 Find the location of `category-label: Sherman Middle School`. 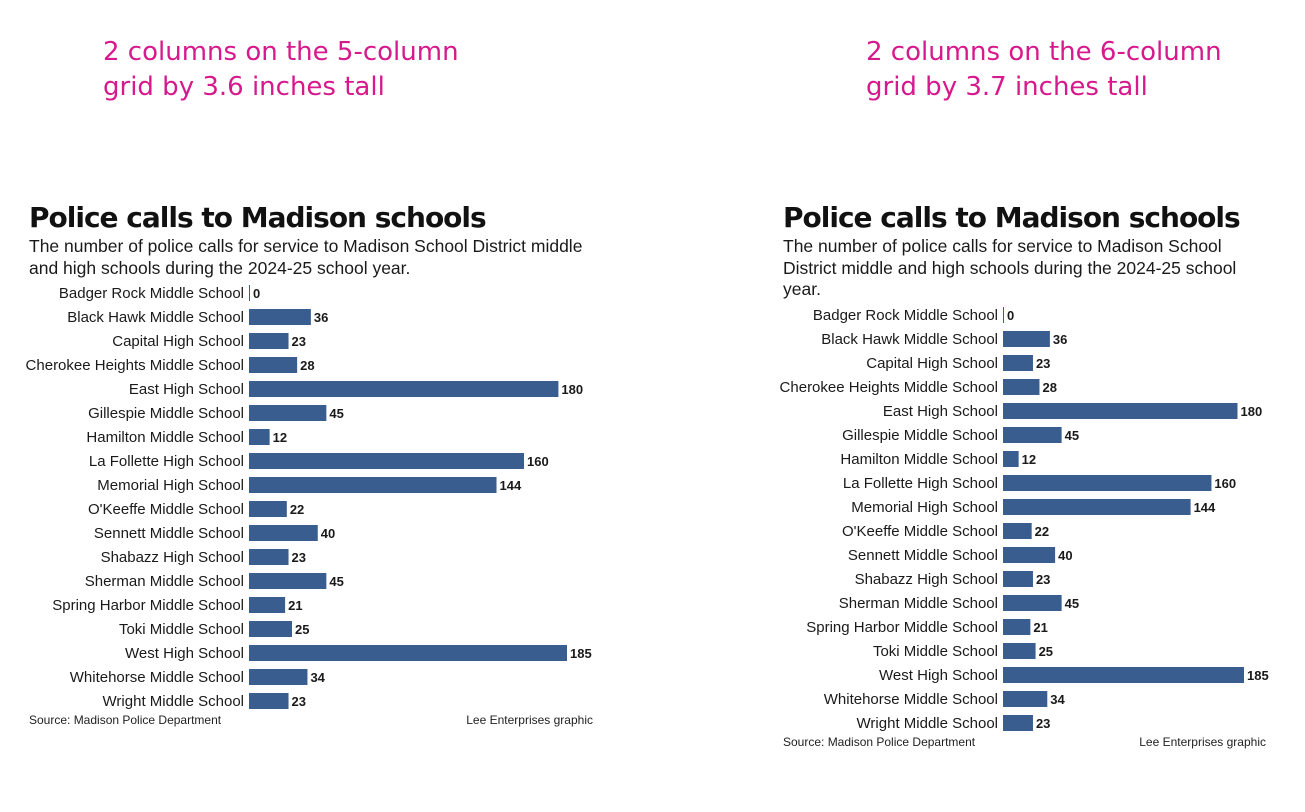

category-label: Sherman Middle School is located at coordinates (164, 581).